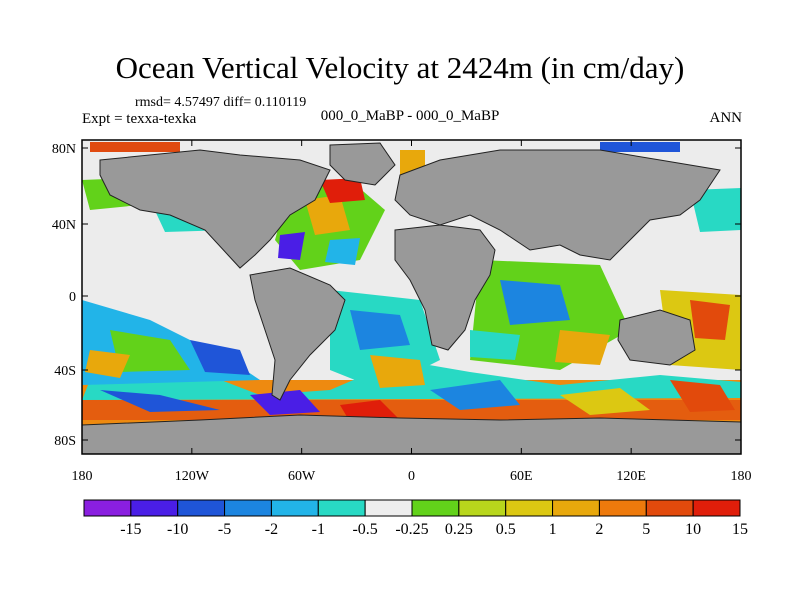 Image resolution: width=800 pixels, height=600 pixels. Describe the element at coordinates (459, 529) in the screenshot. I see `colorbar-label: 0.25` at that location.